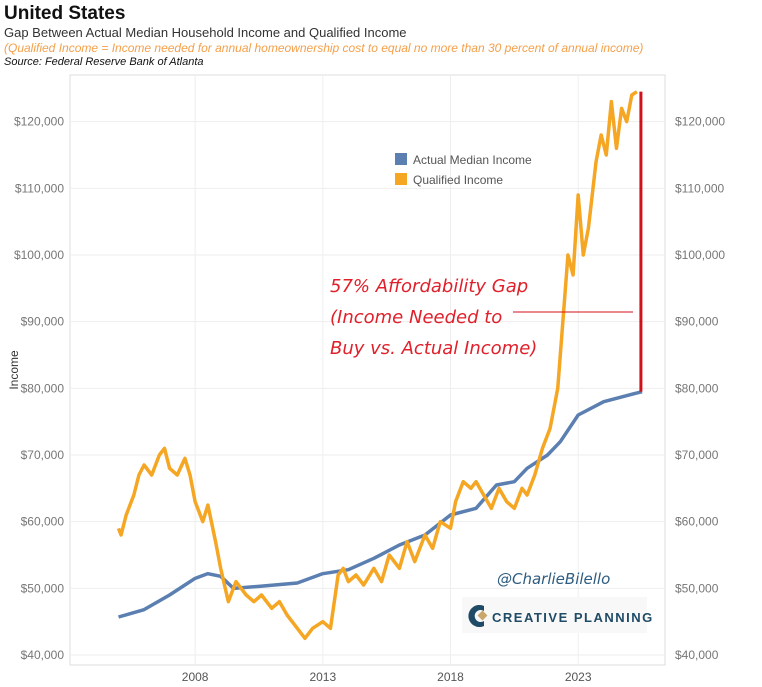 The image size is (762, 687). What do you see at coordinates (43, 322) in the screenshot?
I see `y-tick-label-left: $90,000` at bounding box center [43, 322].